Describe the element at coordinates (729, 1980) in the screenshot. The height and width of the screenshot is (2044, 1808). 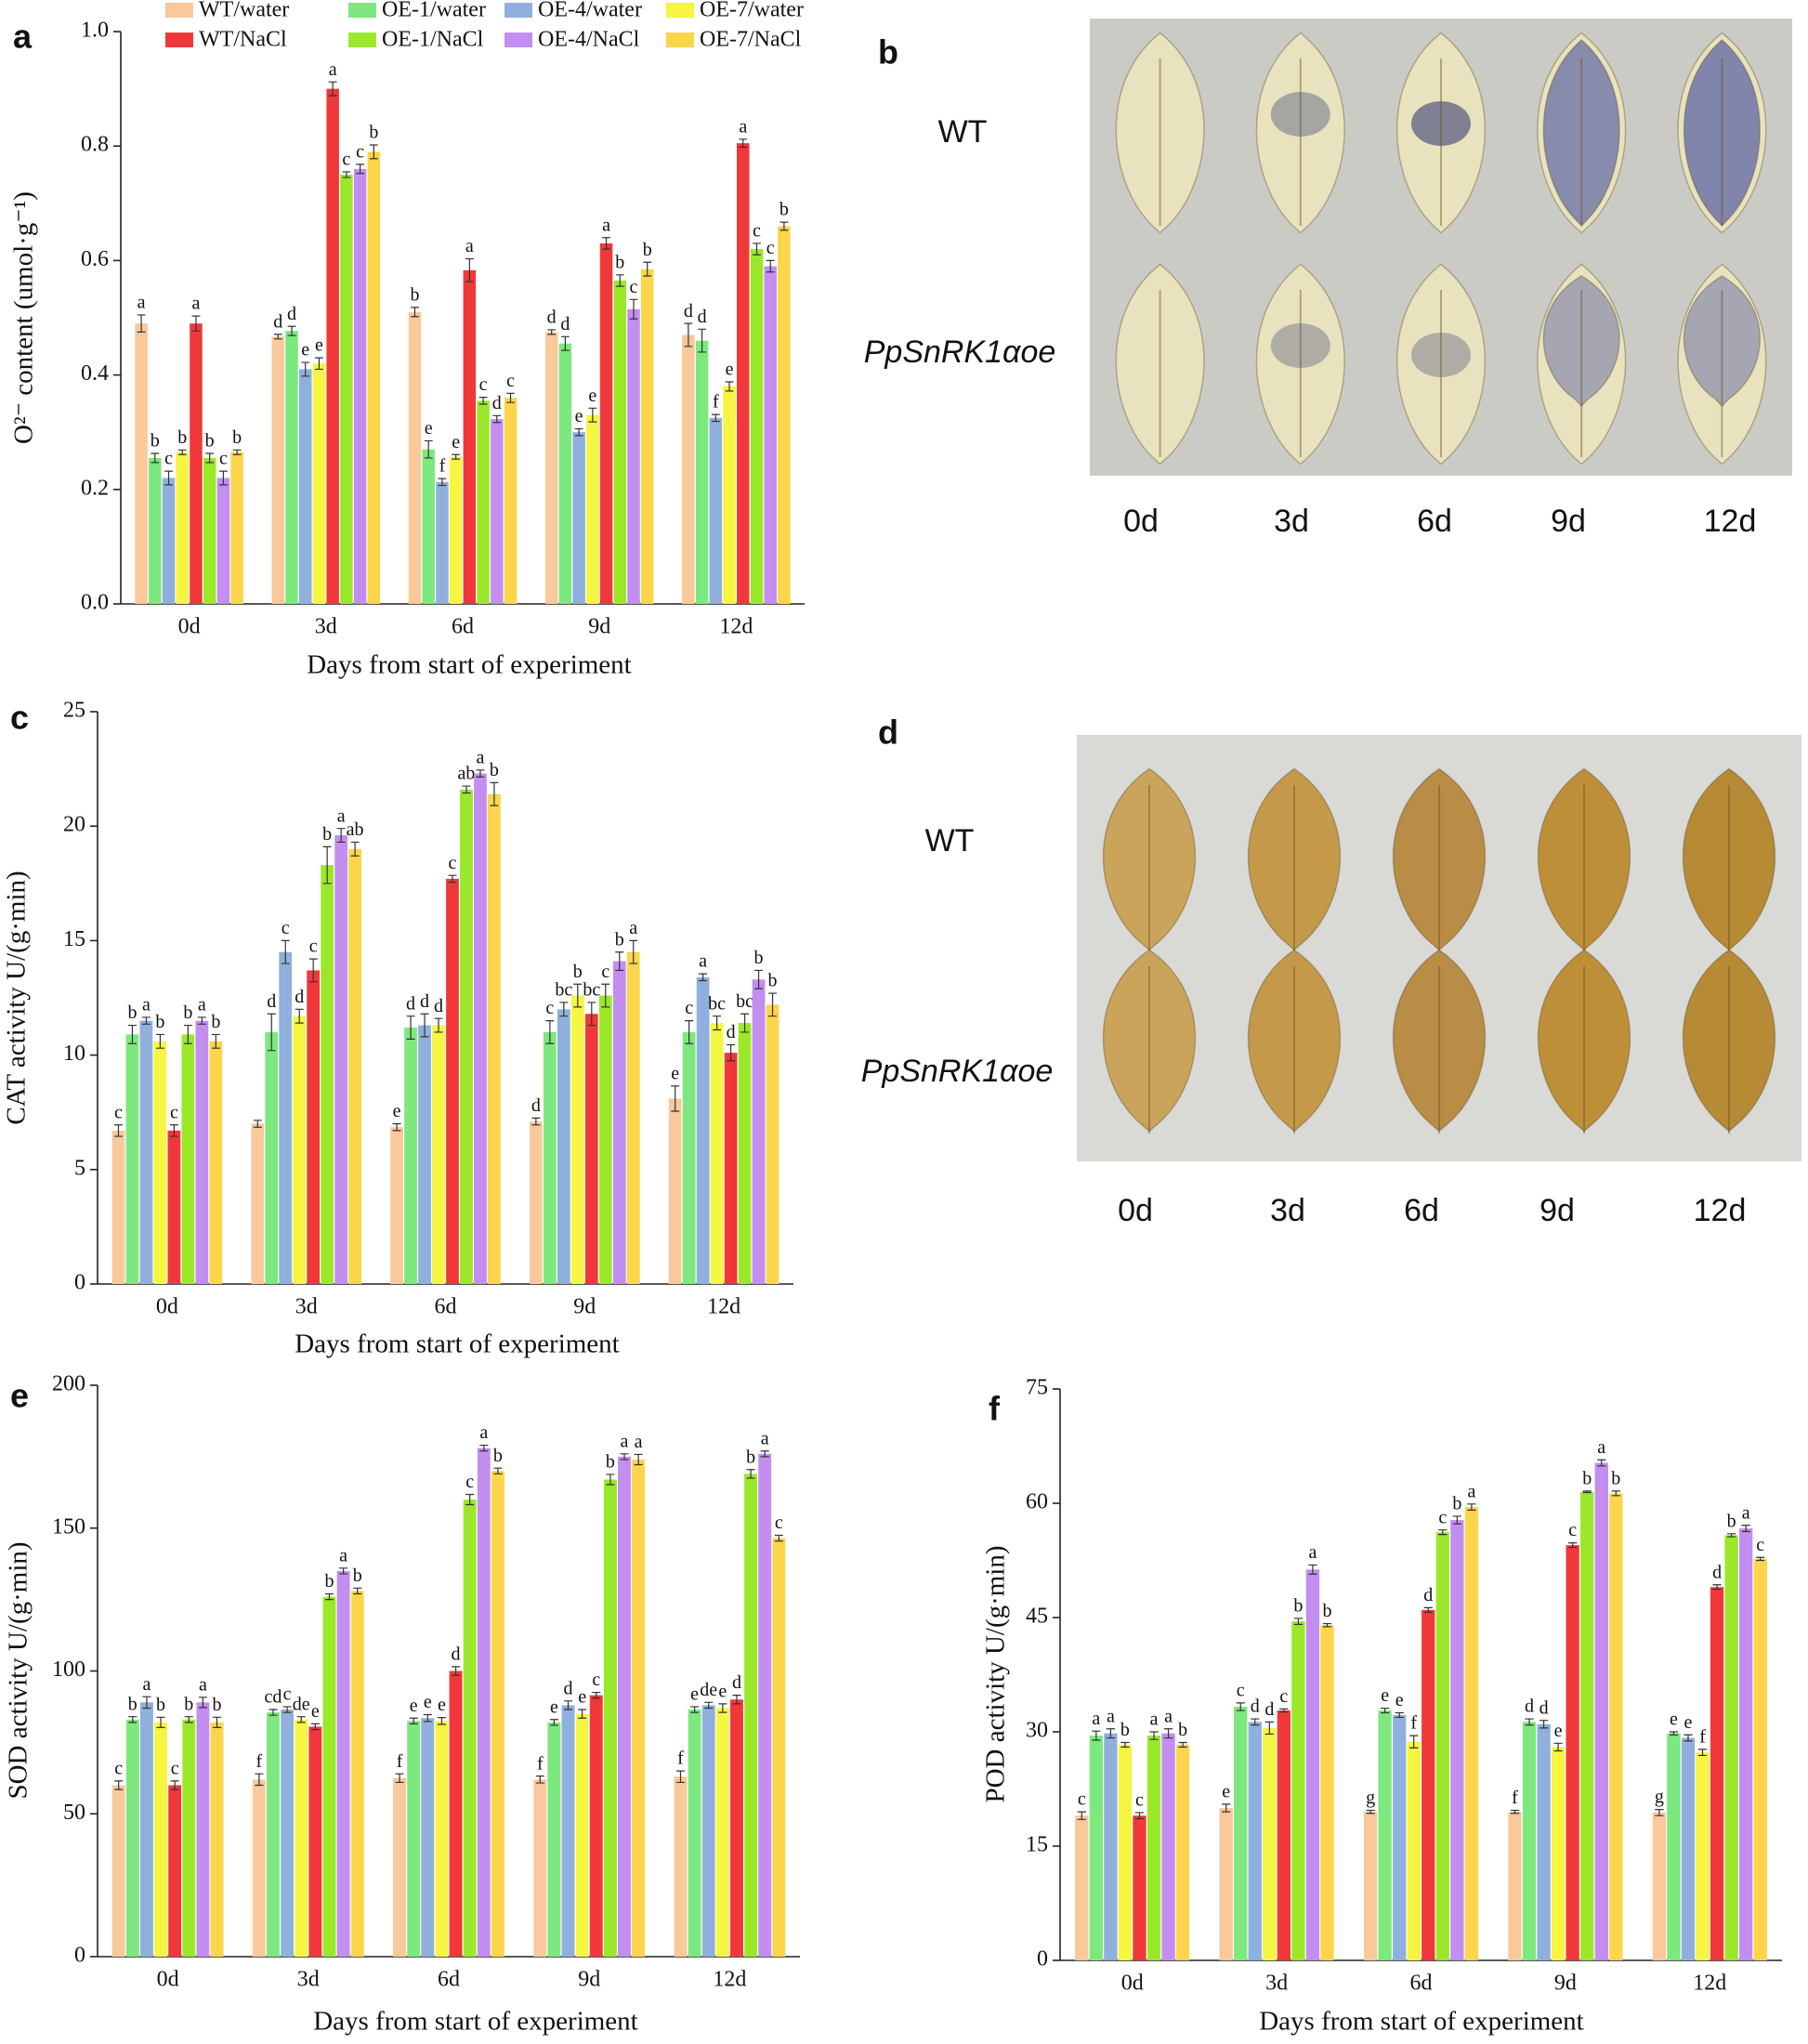
I see `x-tick-label: 12d` at that location.